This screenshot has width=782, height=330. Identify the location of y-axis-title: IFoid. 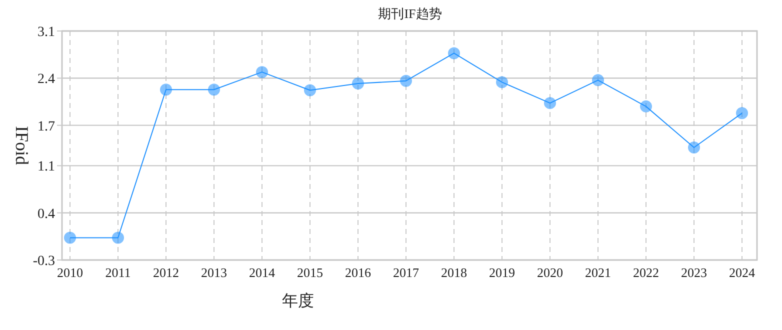
(22, 146).